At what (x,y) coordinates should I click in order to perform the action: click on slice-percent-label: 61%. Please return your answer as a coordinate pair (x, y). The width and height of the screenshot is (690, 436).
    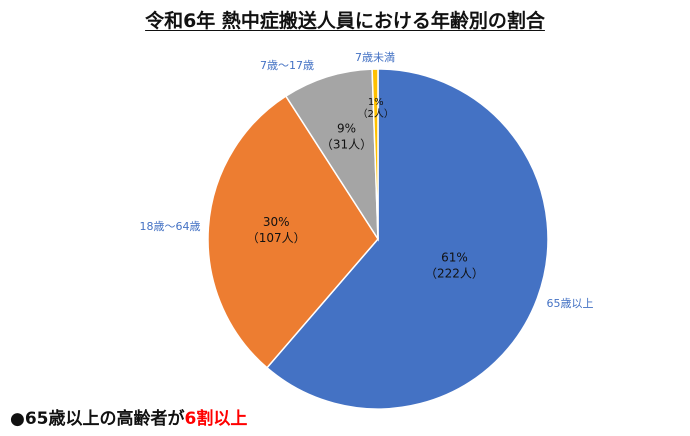
    Looking at the image, I should click on (454, 257).